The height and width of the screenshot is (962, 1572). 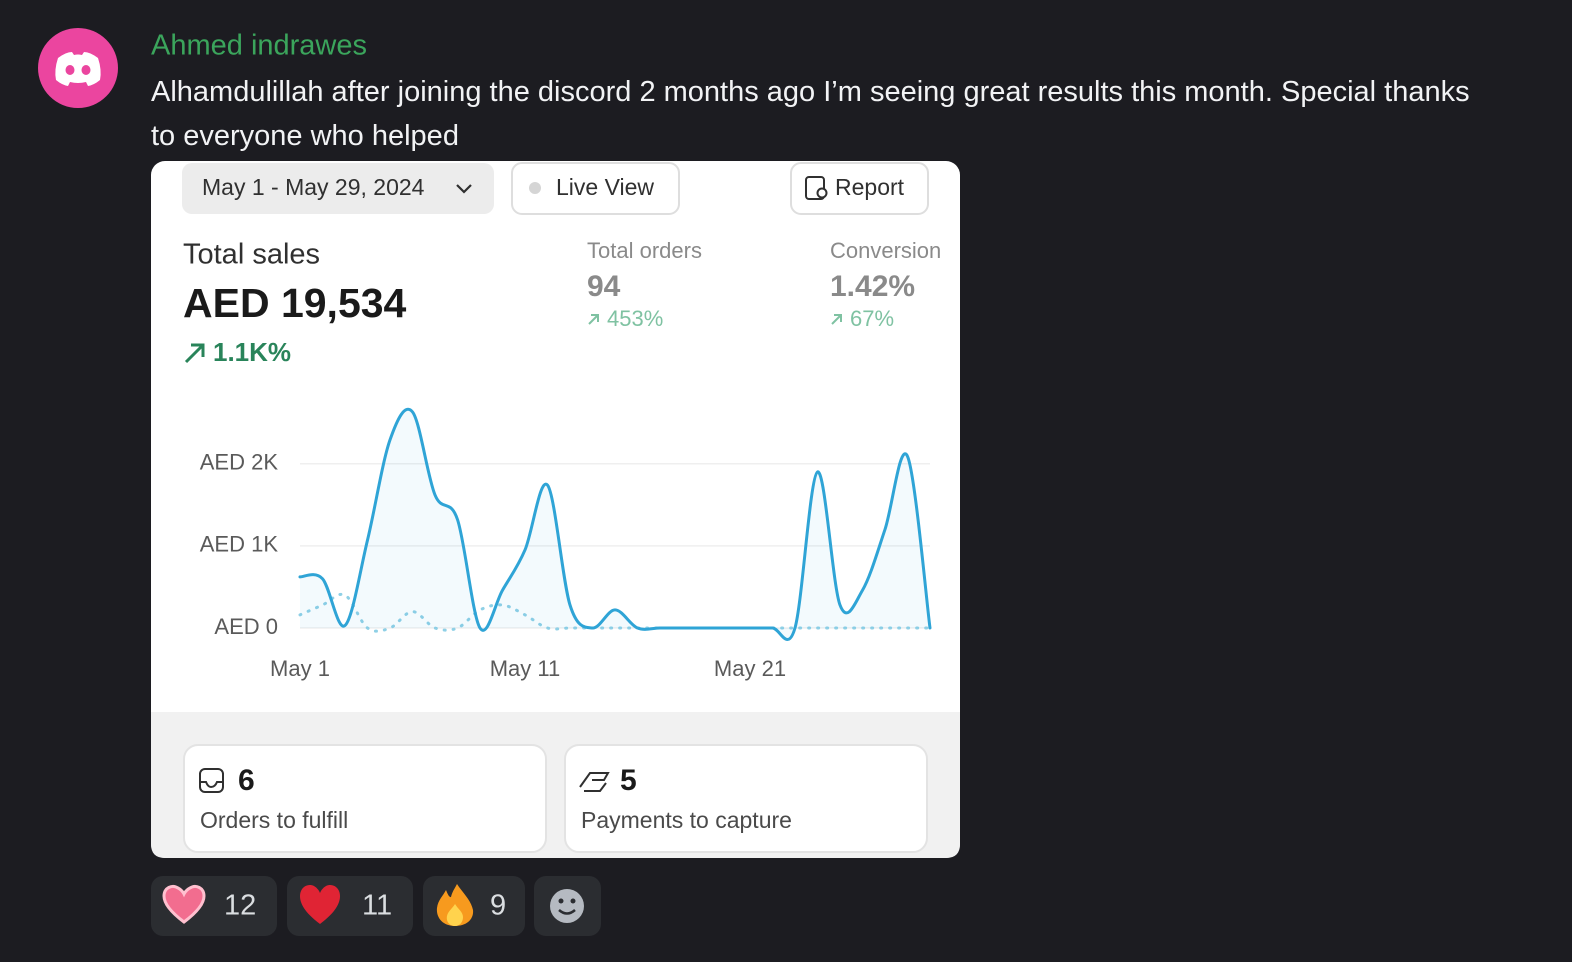 I want to click on conversion-label: Conversion, so click(x=885, y=250).